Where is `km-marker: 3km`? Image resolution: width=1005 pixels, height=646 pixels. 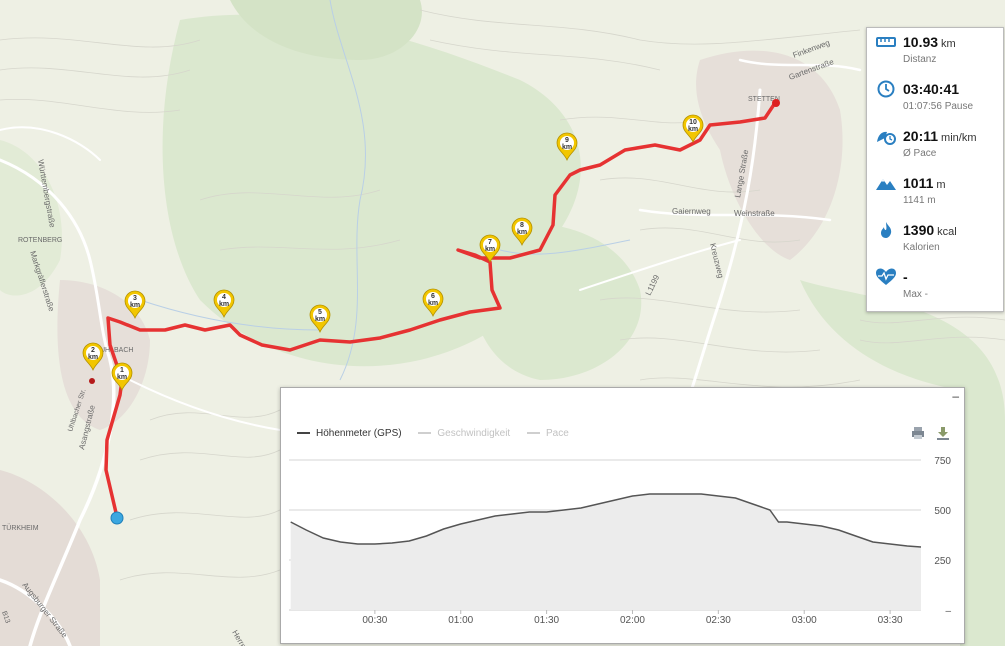
km-marker: 3km is located at coordinates (135, 305).